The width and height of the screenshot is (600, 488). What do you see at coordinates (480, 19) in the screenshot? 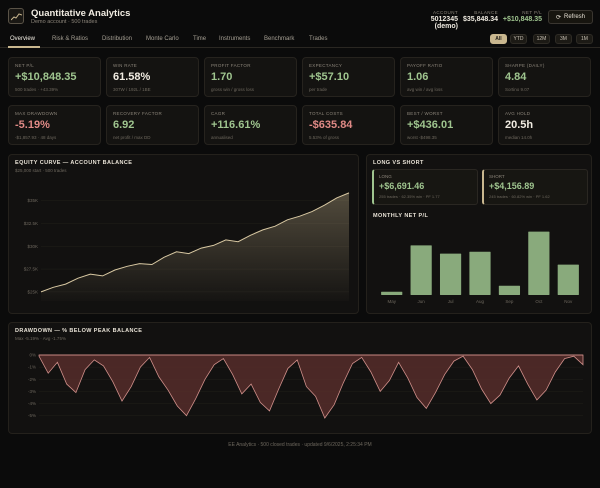
I see `header-stat-value: $35,848.34` at bounding box center [480, 19].